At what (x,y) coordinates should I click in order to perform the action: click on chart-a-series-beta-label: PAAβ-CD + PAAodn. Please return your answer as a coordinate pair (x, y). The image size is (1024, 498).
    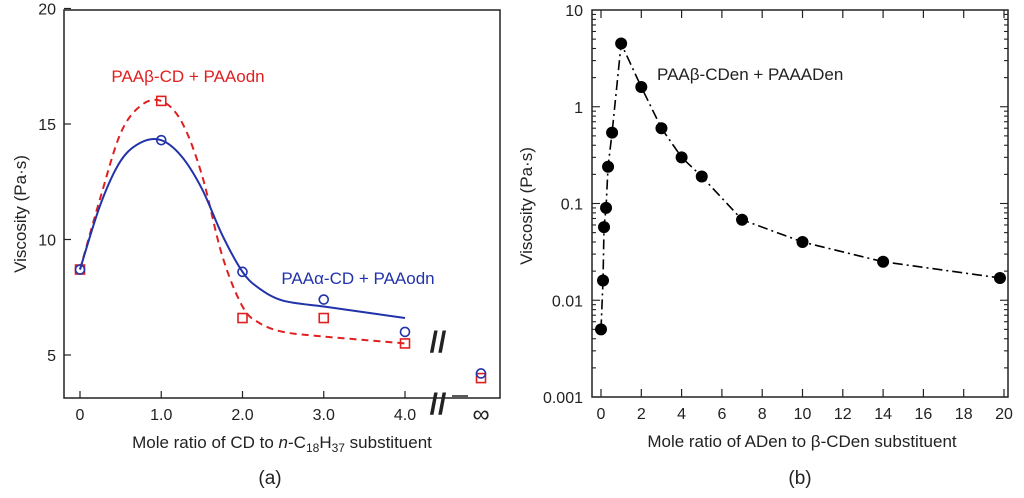
    Looking at the image, I should click on (187, 76).